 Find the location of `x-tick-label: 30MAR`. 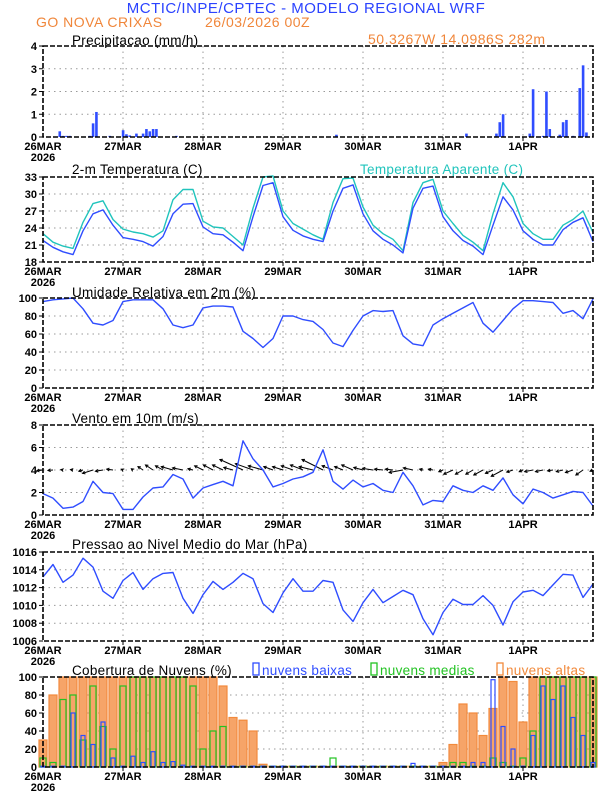

x-tick-label: 30MAR is located at coordinates (362, 272).